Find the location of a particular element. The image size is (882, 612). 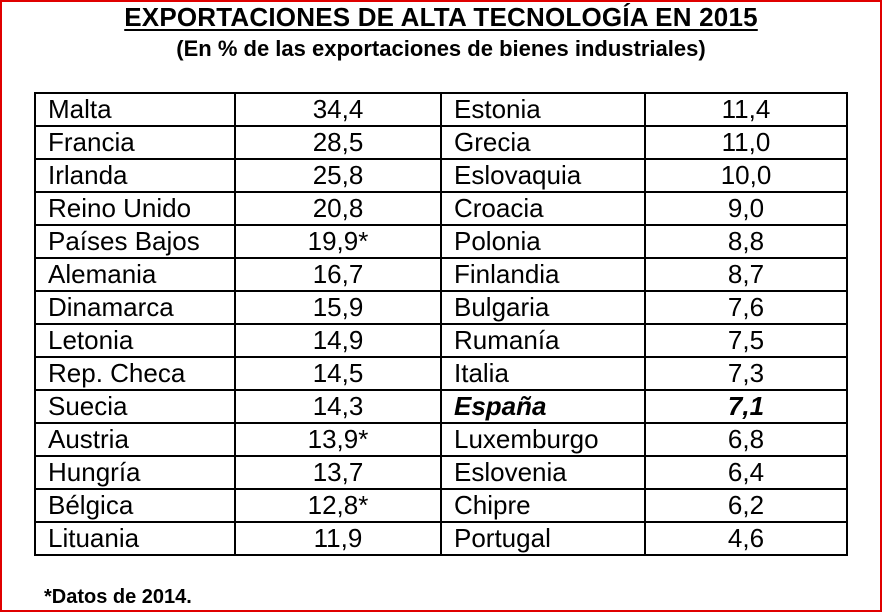

country-cell: Chipre is located at coordinates (543, 505).